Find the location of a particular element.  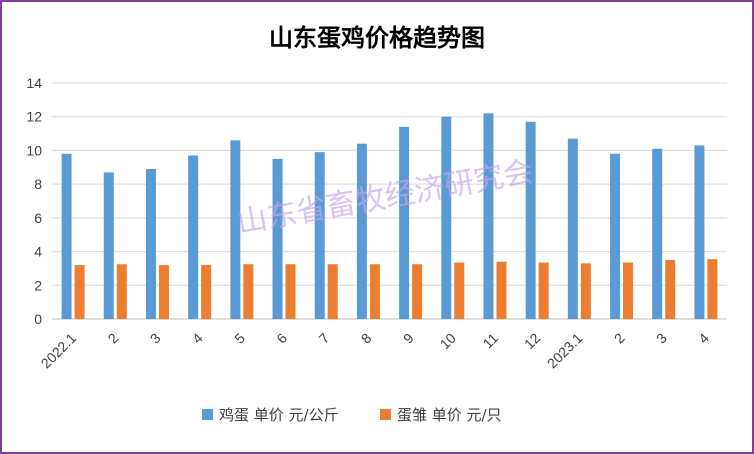

legend-label: 鸡蛋 单价 元/公斤 is located at coordinates (279, 415).